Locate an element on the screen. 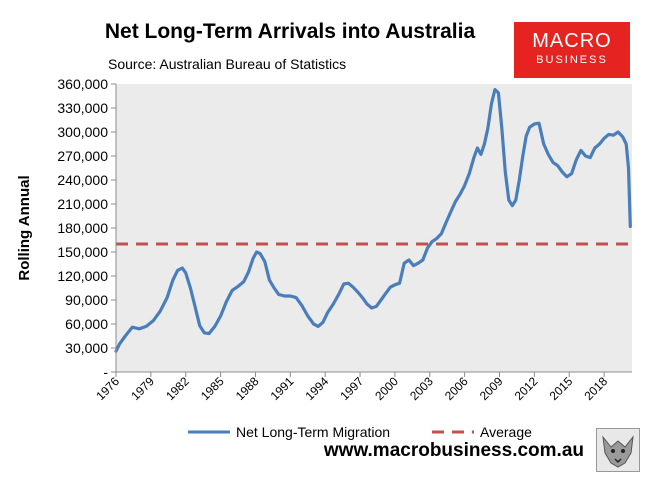 The width and height of the screenshot is (660, 478). x-tick-label: 1985 is located at coordinates (212, 388).